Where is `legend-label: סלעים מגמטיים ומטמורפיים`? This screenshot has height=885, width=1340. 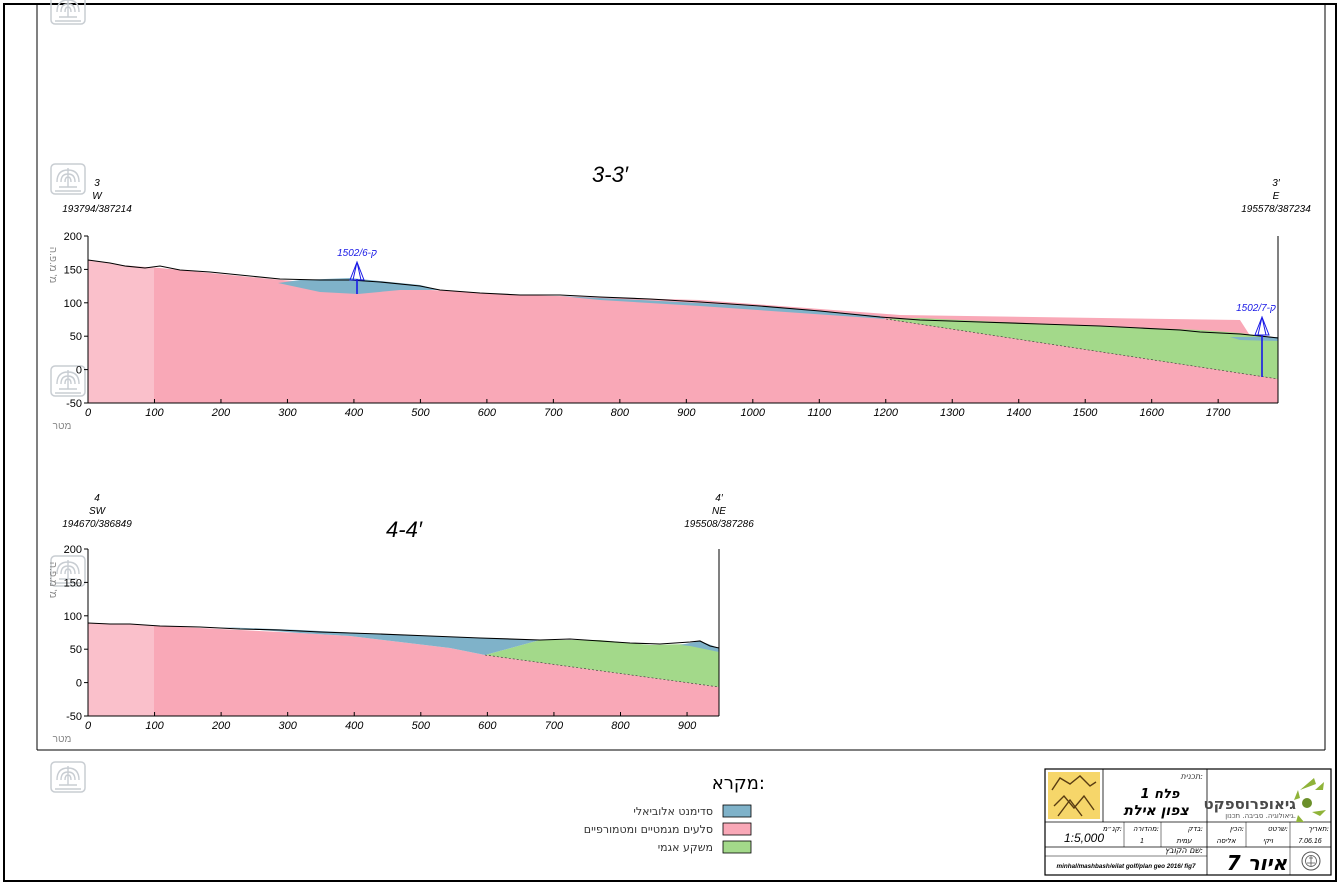
legend-label: סלעים מגמטיים ומטמורפיים is located at coordinates (648, 829).